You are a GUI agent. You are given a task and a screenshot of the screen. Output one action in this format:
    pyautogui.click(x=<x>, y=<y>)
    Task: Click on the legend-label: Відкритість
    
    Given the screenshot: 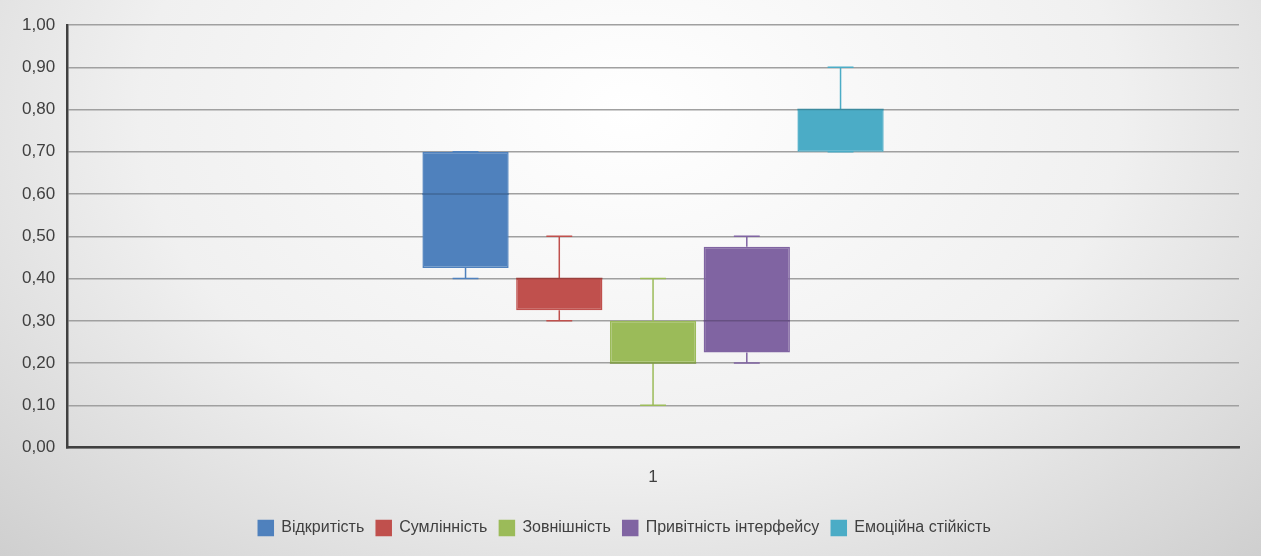 What is the action you would take?
    pyautogui.click(x=323, y=527)
    